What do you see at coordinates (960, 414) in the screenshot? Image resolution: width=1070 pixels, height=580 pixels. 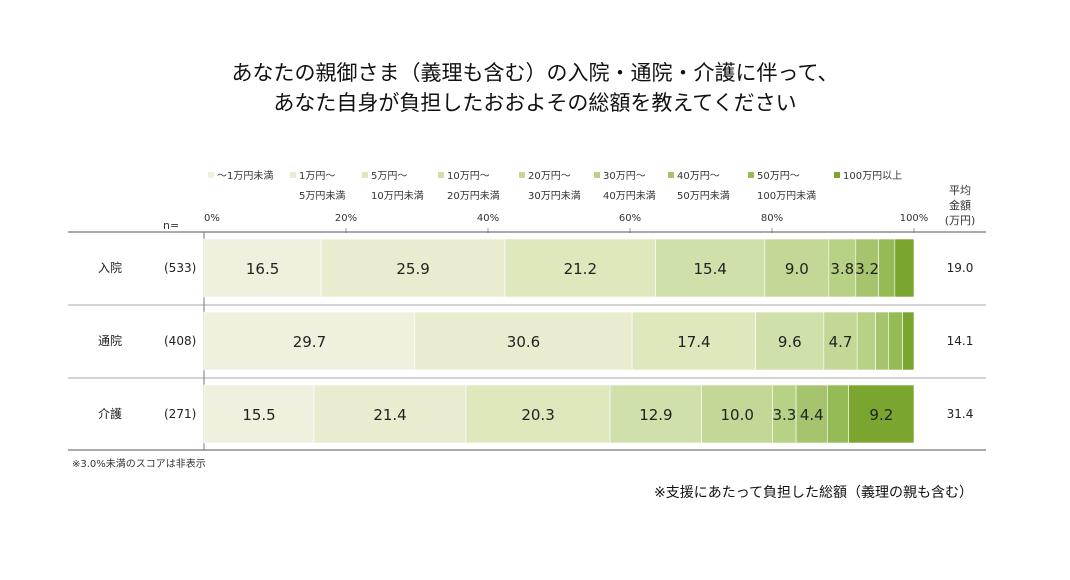 I see `row-average-value: 31.4` at bounding box center [960, 414].